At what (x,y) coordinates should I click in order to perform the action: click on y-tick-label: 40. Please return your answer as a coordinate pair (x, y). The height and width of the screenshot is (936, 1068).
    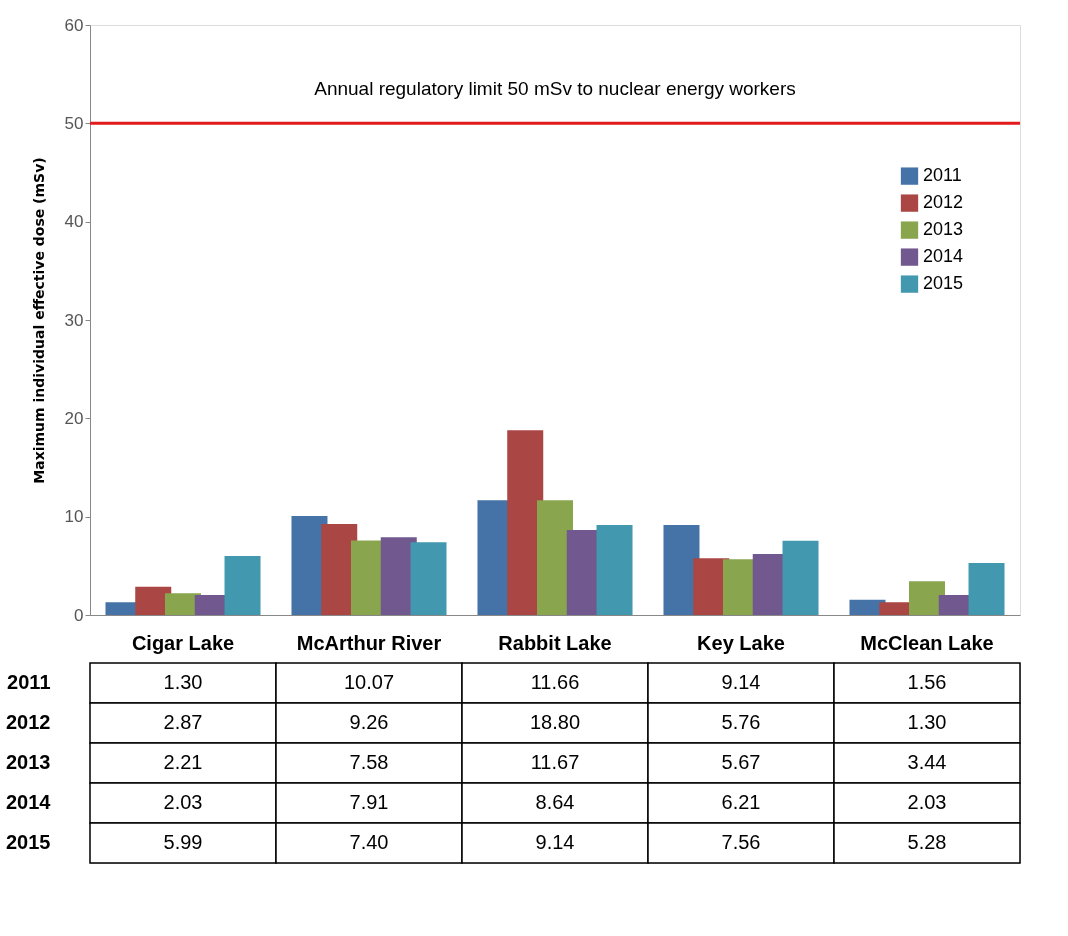
    Looking at the image, I should click on (74, 222).